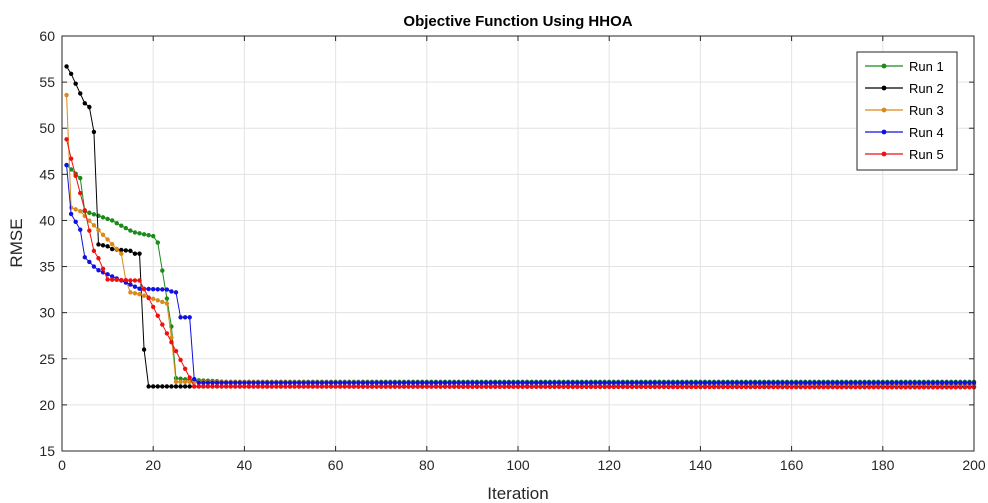 This screenshot has width=988, height=503. I want to click on x-tick-label: 100, so click(518, 465).